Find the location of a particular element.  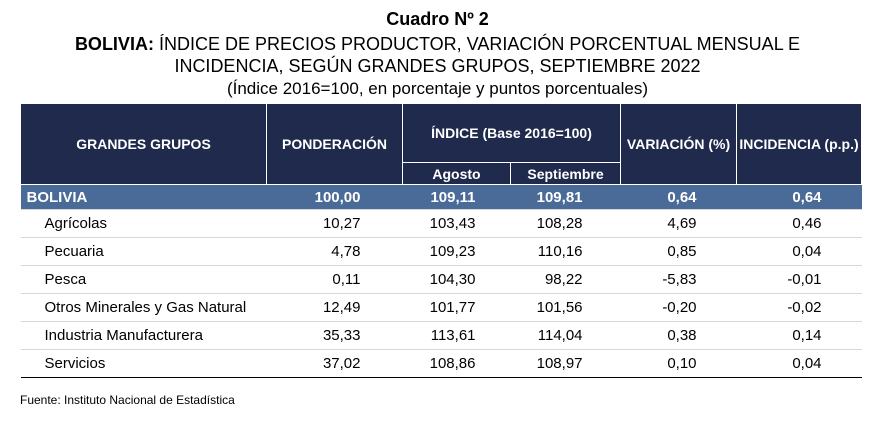

header-ponderacion: PONDERACIÓN is located at coordinates (334, 144).